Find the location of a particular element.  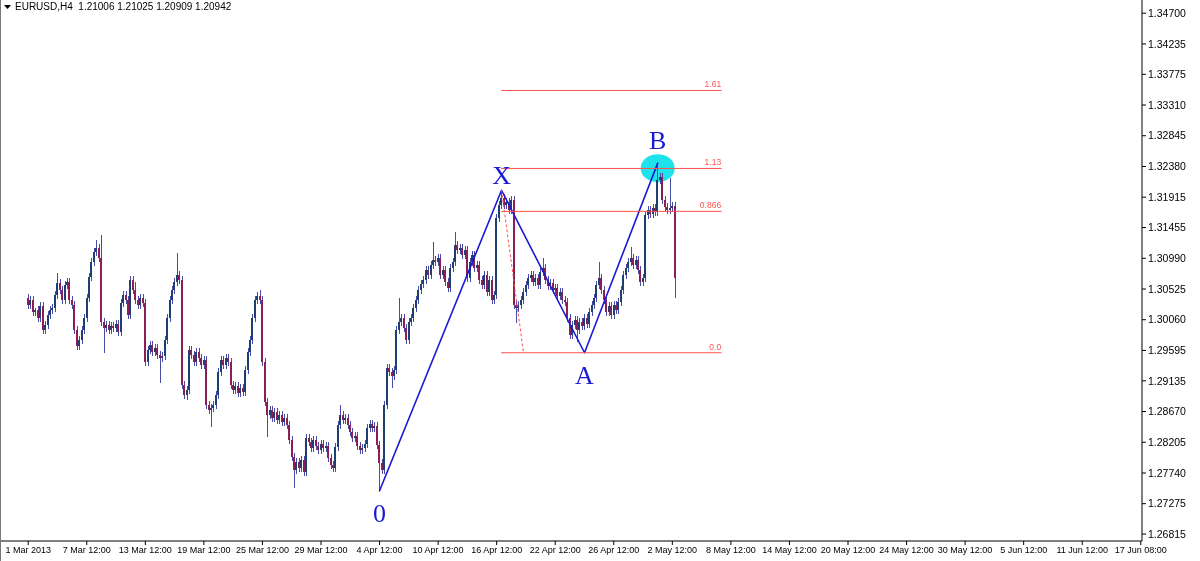

x-tick-label: 22 Apr 12:00 is located at coordinates (555, 550).